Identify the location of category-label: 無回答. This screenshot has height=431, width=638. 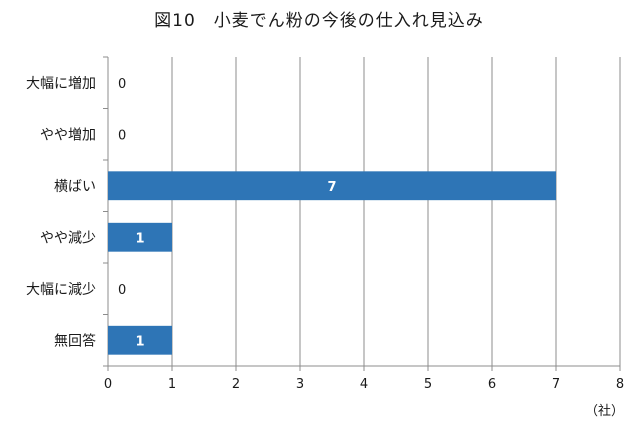
(75, 340).